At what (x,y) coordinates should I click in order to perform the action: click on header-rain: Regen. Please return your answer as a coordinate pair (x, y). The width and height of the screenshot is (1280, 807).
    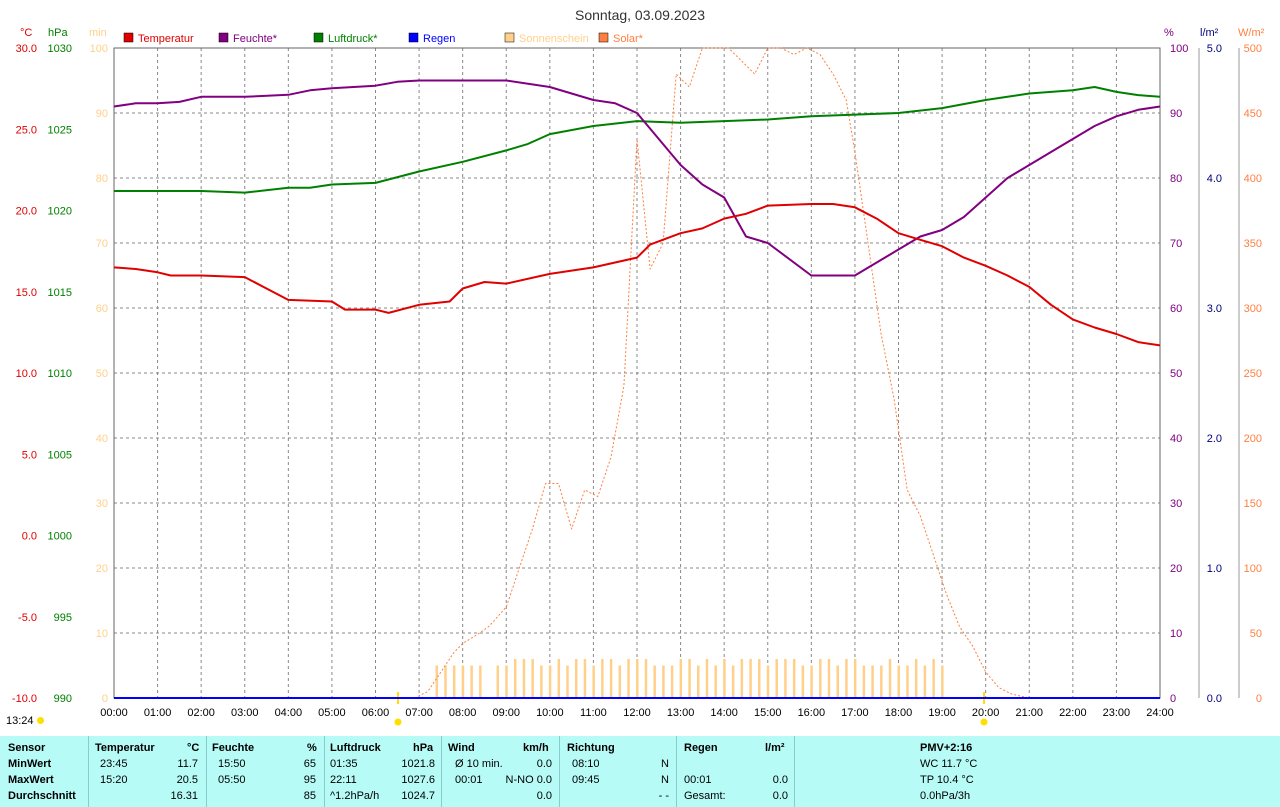
    Looking at the image, I should click on (701, 748).